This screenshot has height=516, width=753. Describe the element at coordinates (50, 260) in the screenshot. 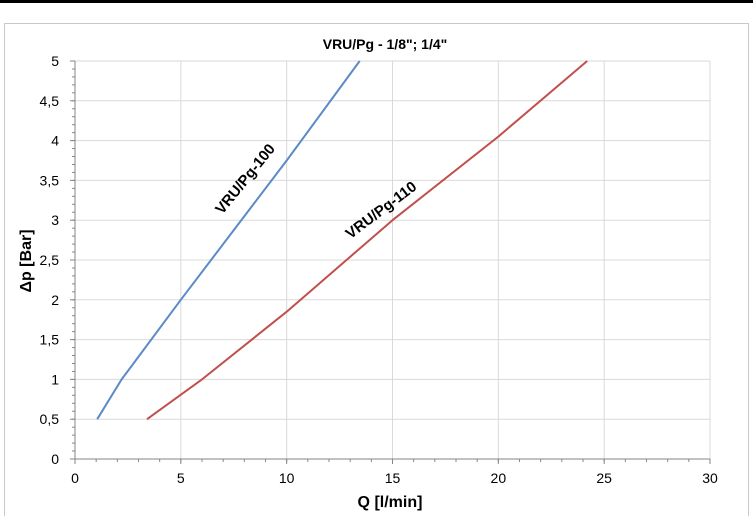

I see `y-tick-label: 2,5` at that location.